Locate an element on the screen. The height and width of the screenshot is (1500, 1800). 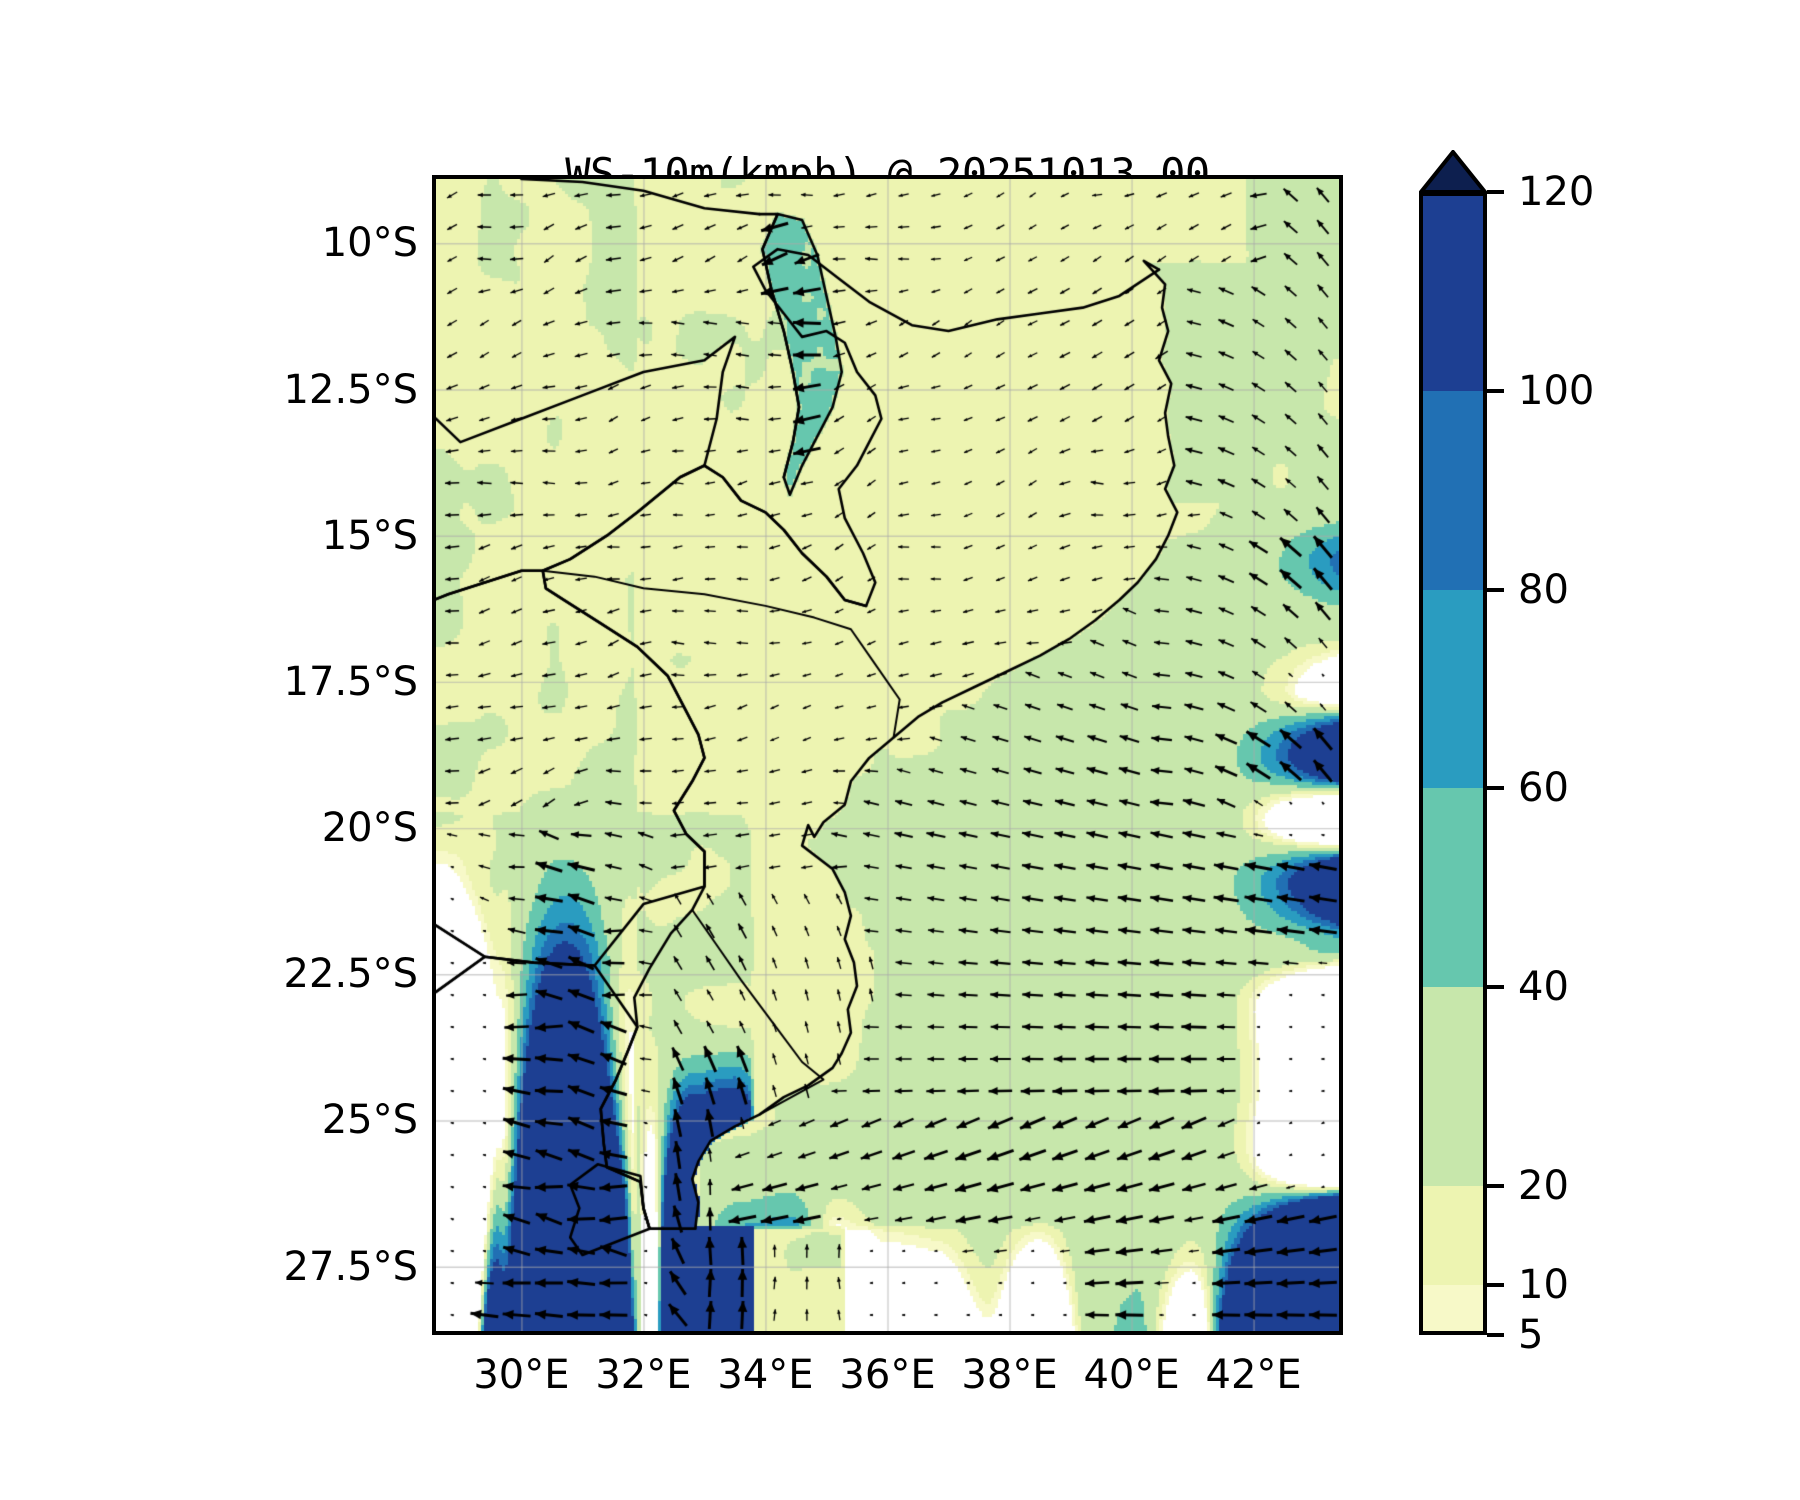
xtick-label-6: 42°E is located at coordinates (1253, 1375).